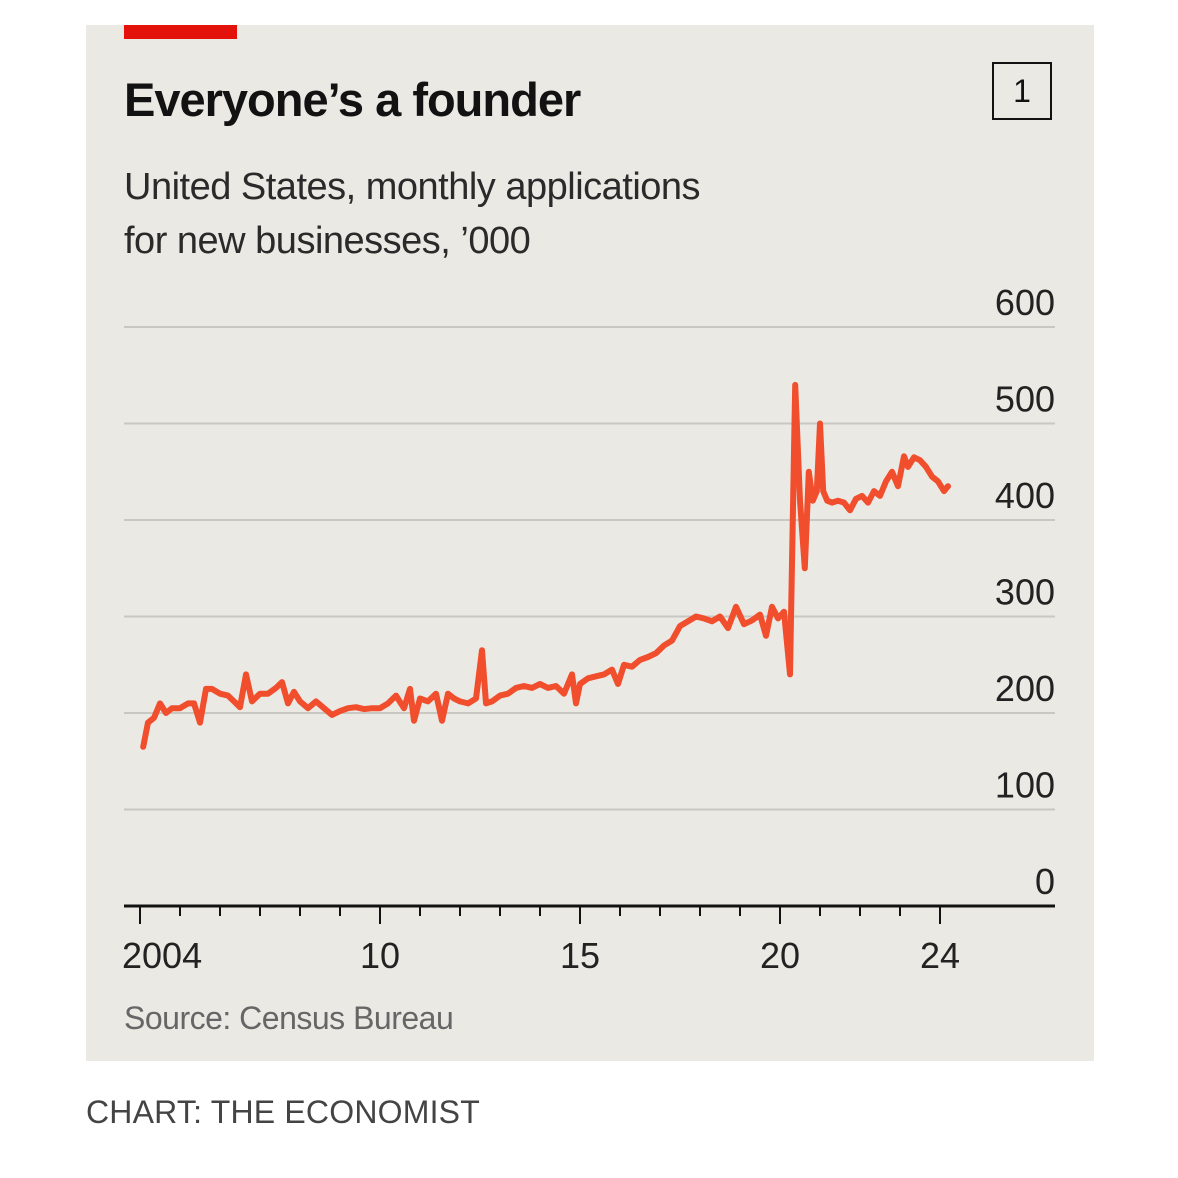 The width and height of the screenshot is (1178, 1178). Describe the element at coordinates (541, 955) in the screenshot. I see `x-tick-labels: 2004 10 15 20 24` at that location.